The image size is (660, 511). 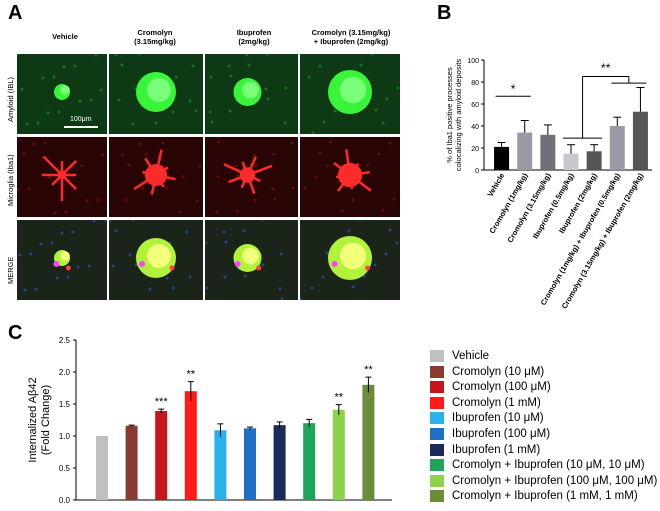 What do you see at coordinates (15, 333) in the screenshot?
I see `panel-letter-c: C` at bounding box center [15, 333].